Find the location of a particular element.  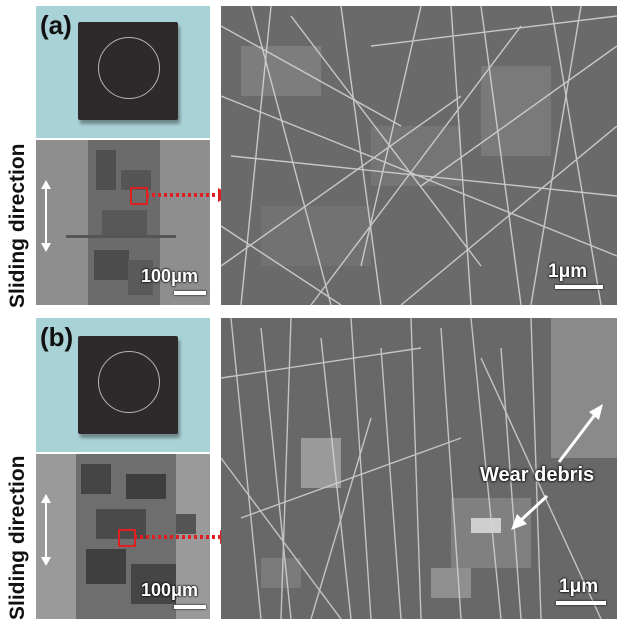

sample-plate-a is located at coordinates (128, 71).